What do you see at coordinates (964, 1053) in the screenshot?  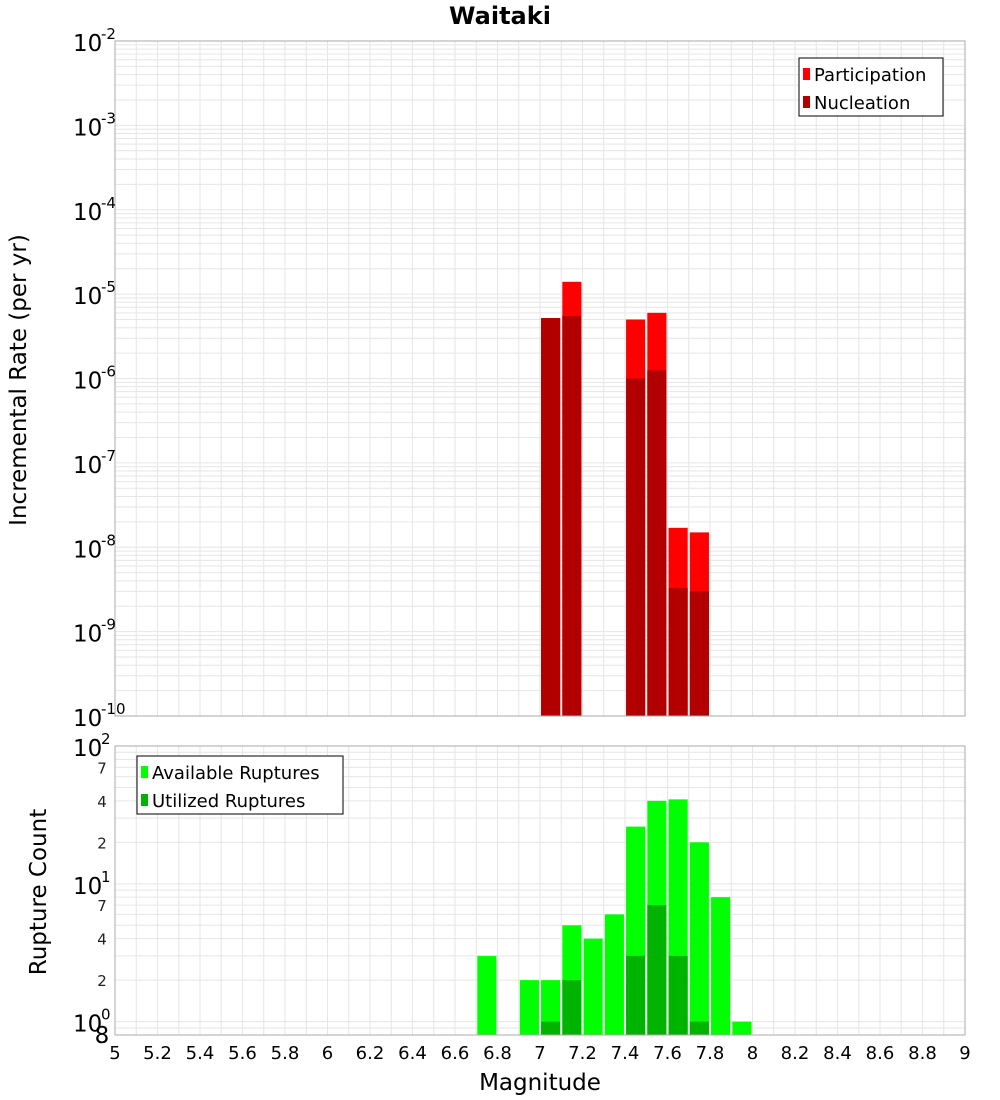 I see `x-tick-label: 9` at bounding box center [964, 1053].